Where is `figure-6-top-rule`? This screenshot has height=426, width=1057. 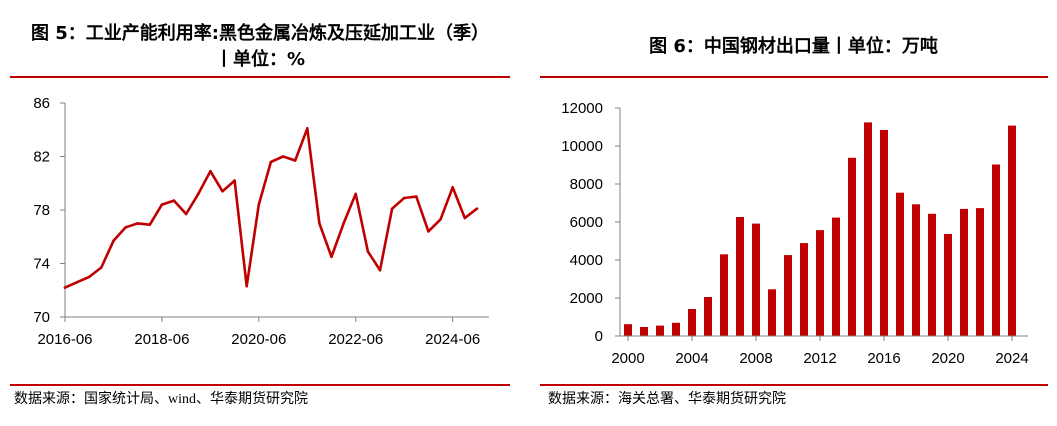 figure-6-top-rule is located at coordinates (794, 77).